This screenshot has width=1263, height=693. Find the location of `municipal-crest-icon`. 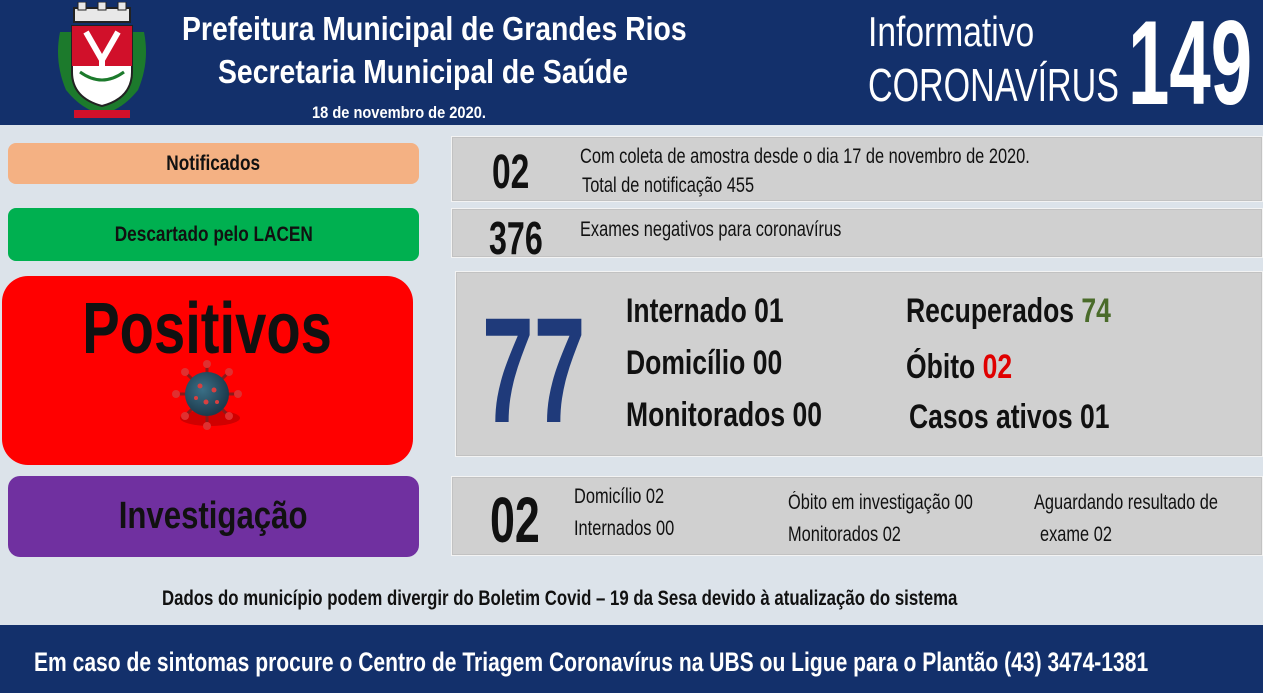

municipal-crest-icon is located at coordinates (102, 60).